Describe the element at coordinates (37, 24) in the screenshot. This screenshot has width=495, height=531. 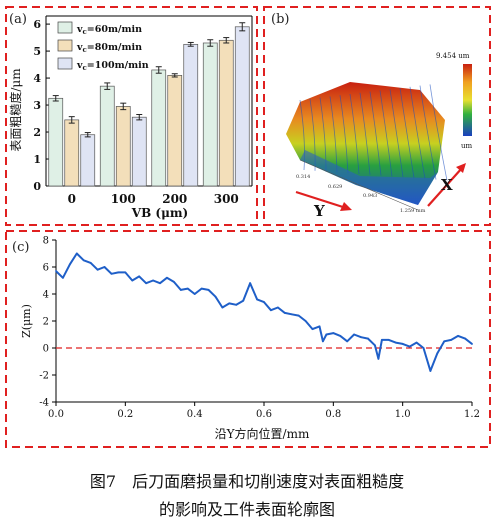
I see `bar-y-tick-label-6: 6` at that location.